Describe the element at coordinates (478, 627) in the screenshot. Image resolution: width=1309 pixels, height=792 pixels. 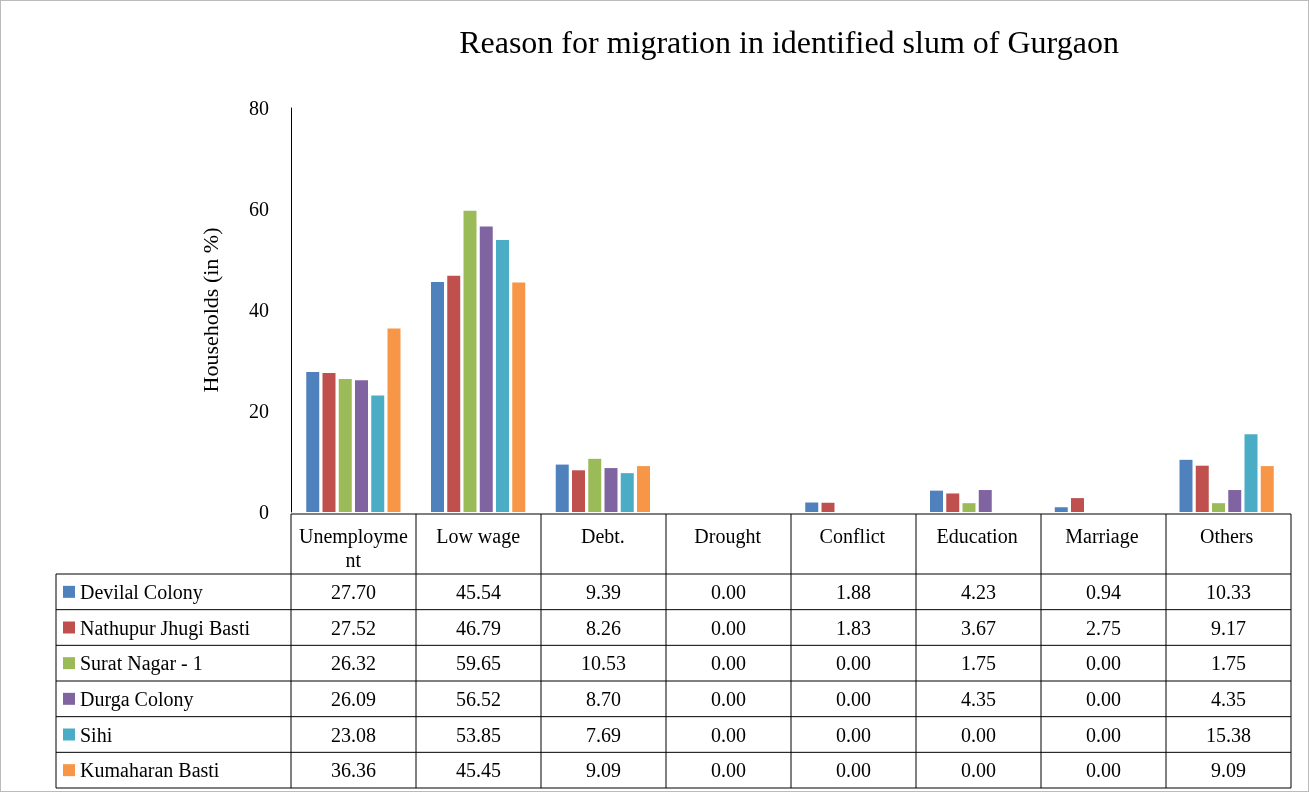
I see `data-label: 46.79` at that location.